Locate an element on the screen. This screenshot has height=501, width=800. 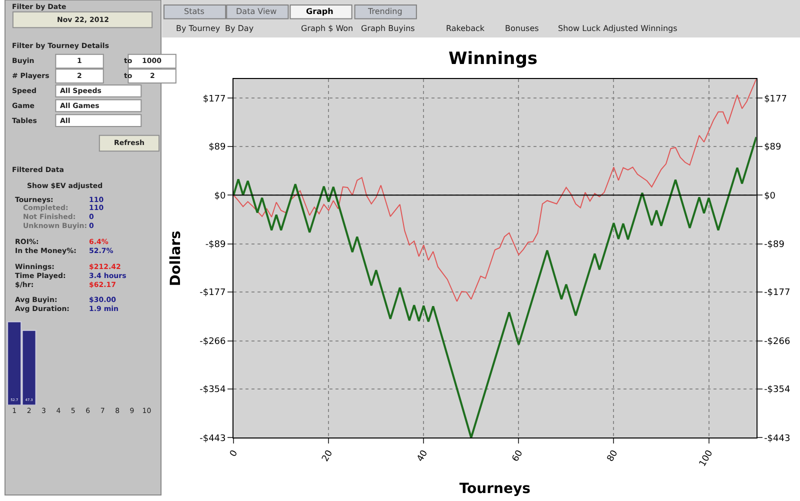
y-tick-label: $89 is located at coordinates (217, 147).